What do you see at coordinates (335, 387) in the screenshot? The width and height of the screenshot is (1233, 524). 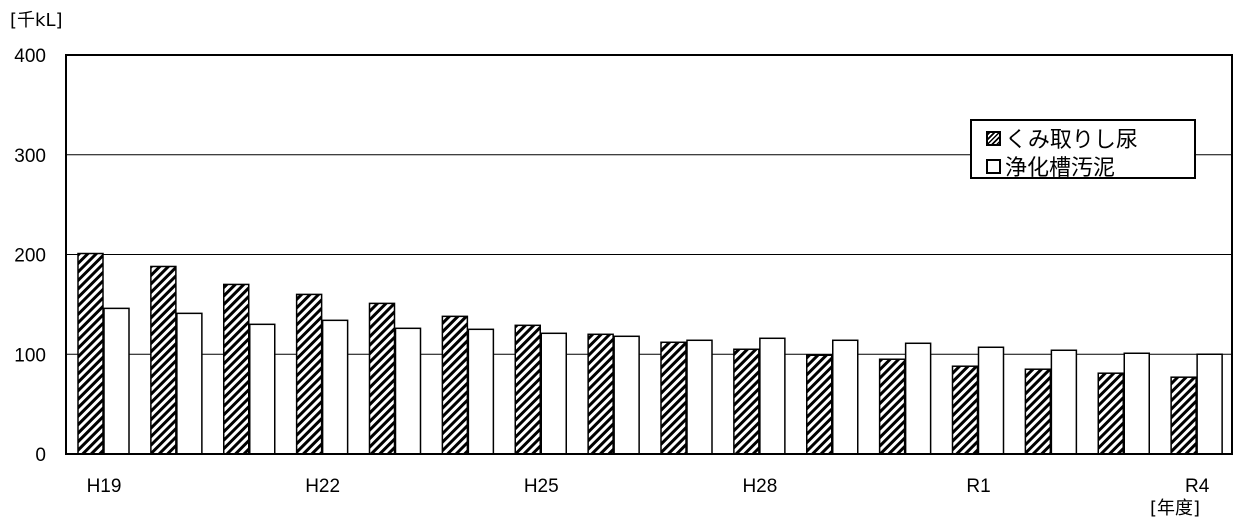 I see `bar-johkaso-H22` at bounding box center [335, 387].